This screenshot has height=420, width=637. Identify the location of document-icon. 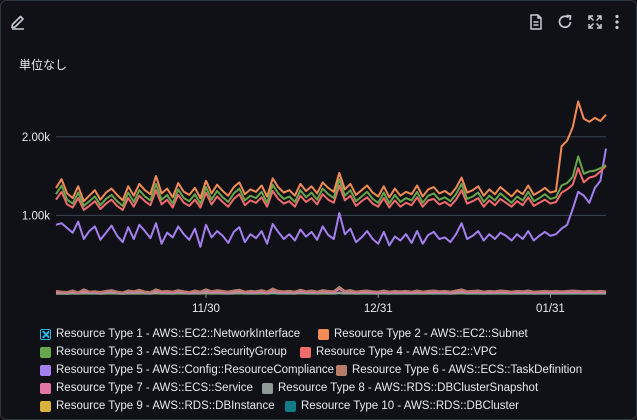
(536, 22).